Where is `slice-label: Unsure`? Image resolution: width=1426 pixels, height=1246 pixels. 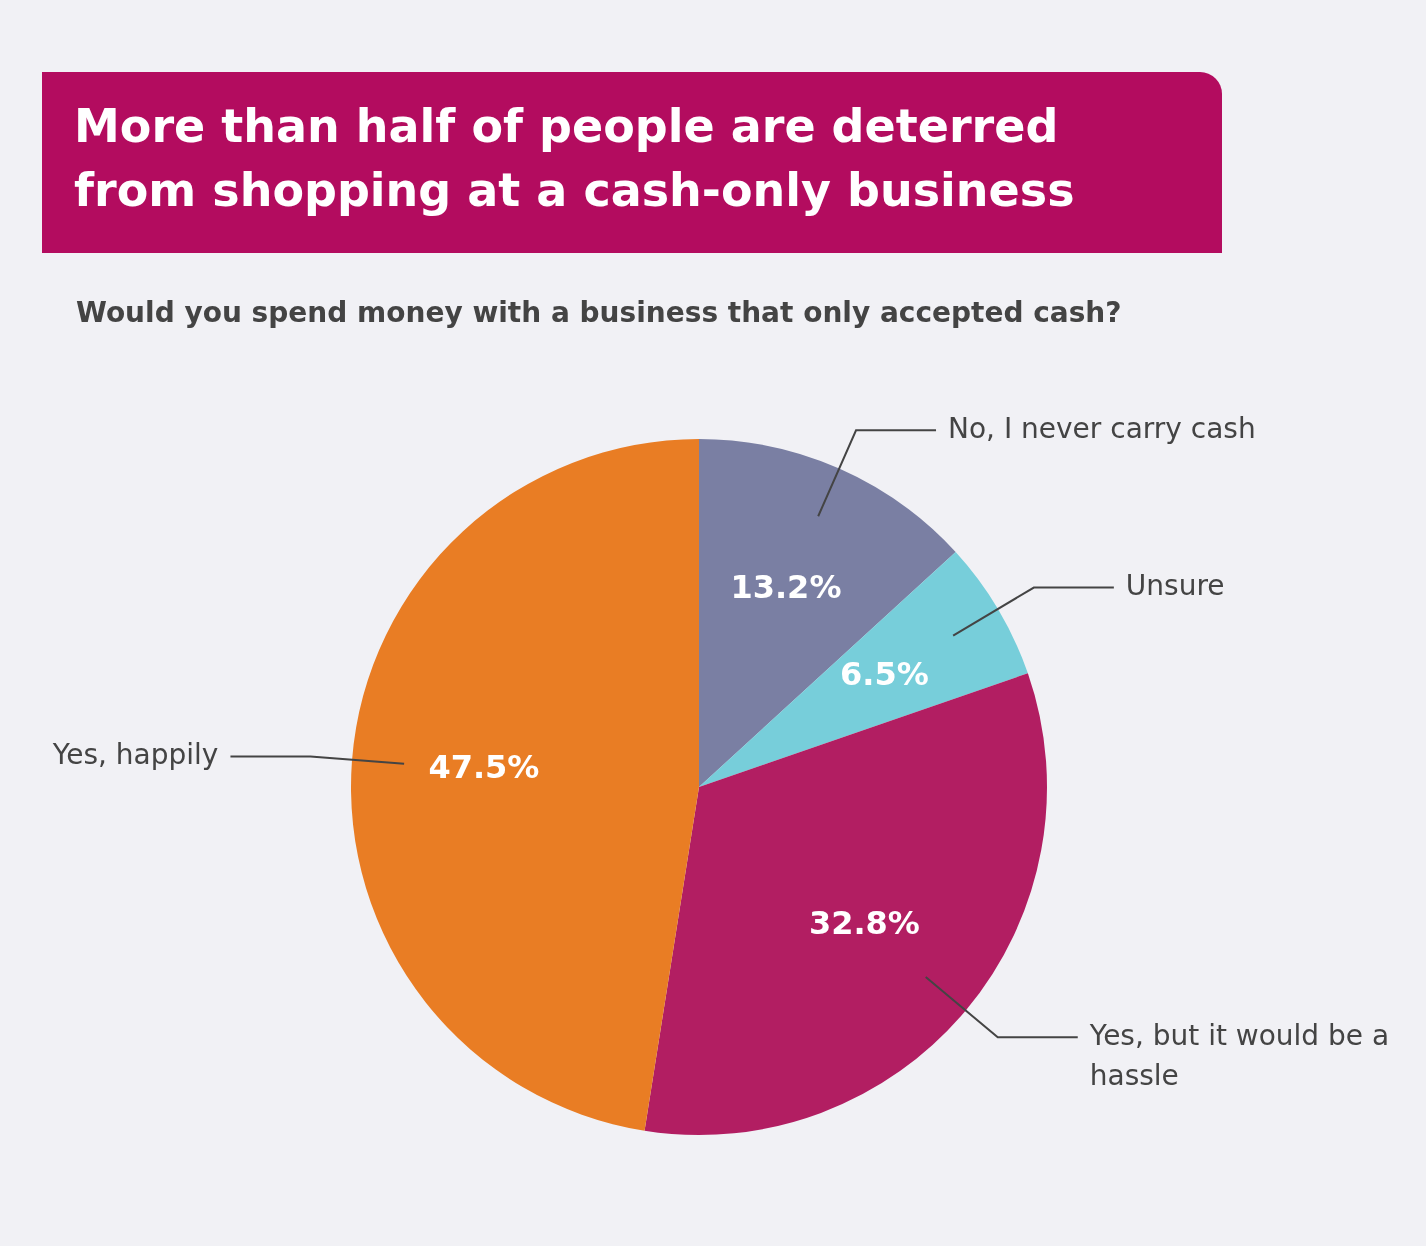 slice-label: Unsure is located at coordinates (1175, 585).